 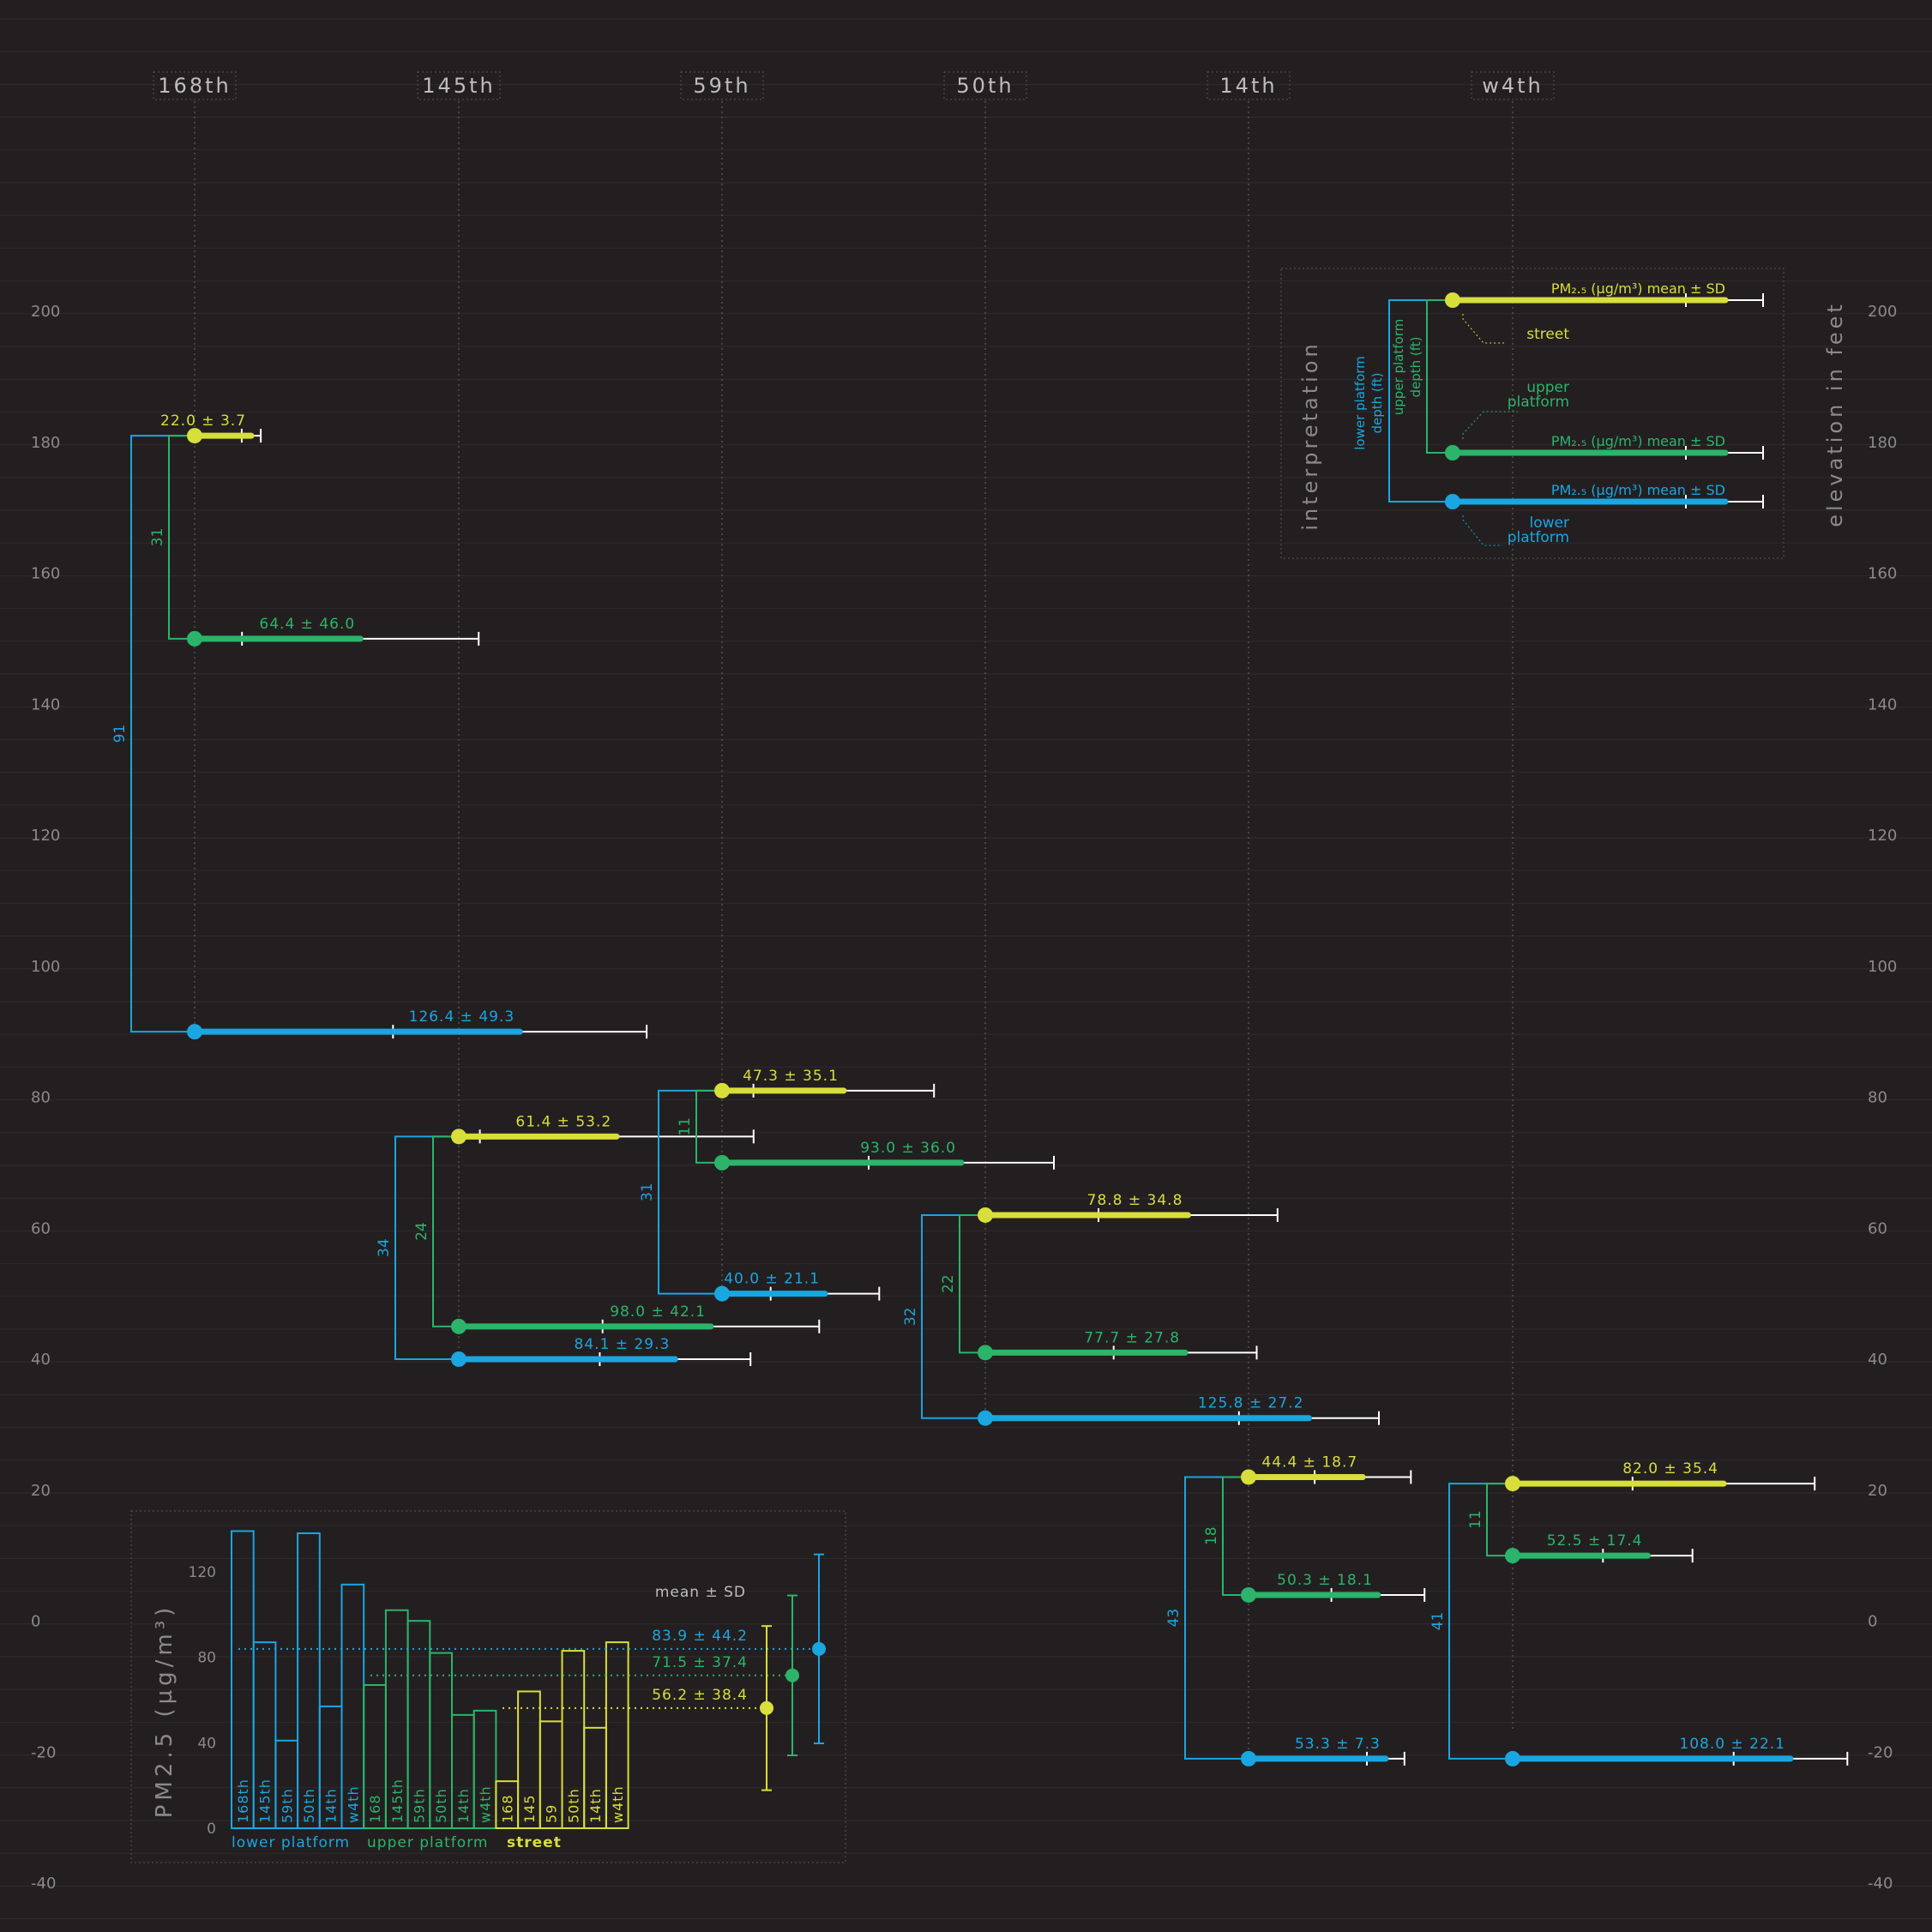 What do you see at coordinates (43, 1884) in the screenshot?
I see `y-tick-label-left: -40` at bounding box center [43, 1884].